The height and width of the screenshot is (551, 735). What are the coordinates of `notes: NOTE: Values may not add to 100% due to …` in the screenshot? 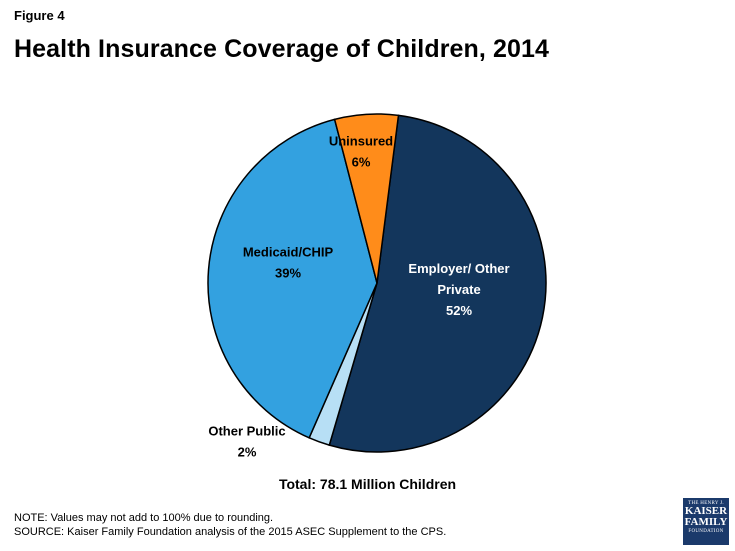 It's located at (230, 525).